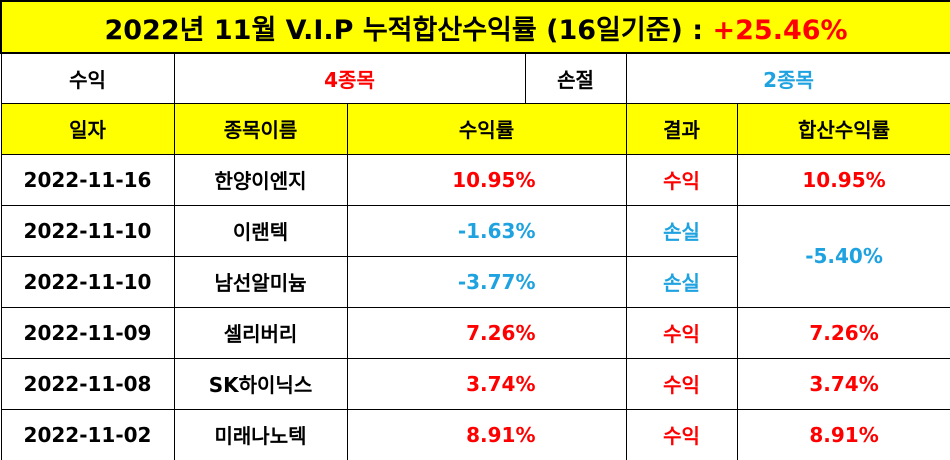 The image size is (950, 460). What do you see at coordinates (260, 332) in the screenshot?
I see `row-name: 셀리버리` at bounding box center [260, 332].